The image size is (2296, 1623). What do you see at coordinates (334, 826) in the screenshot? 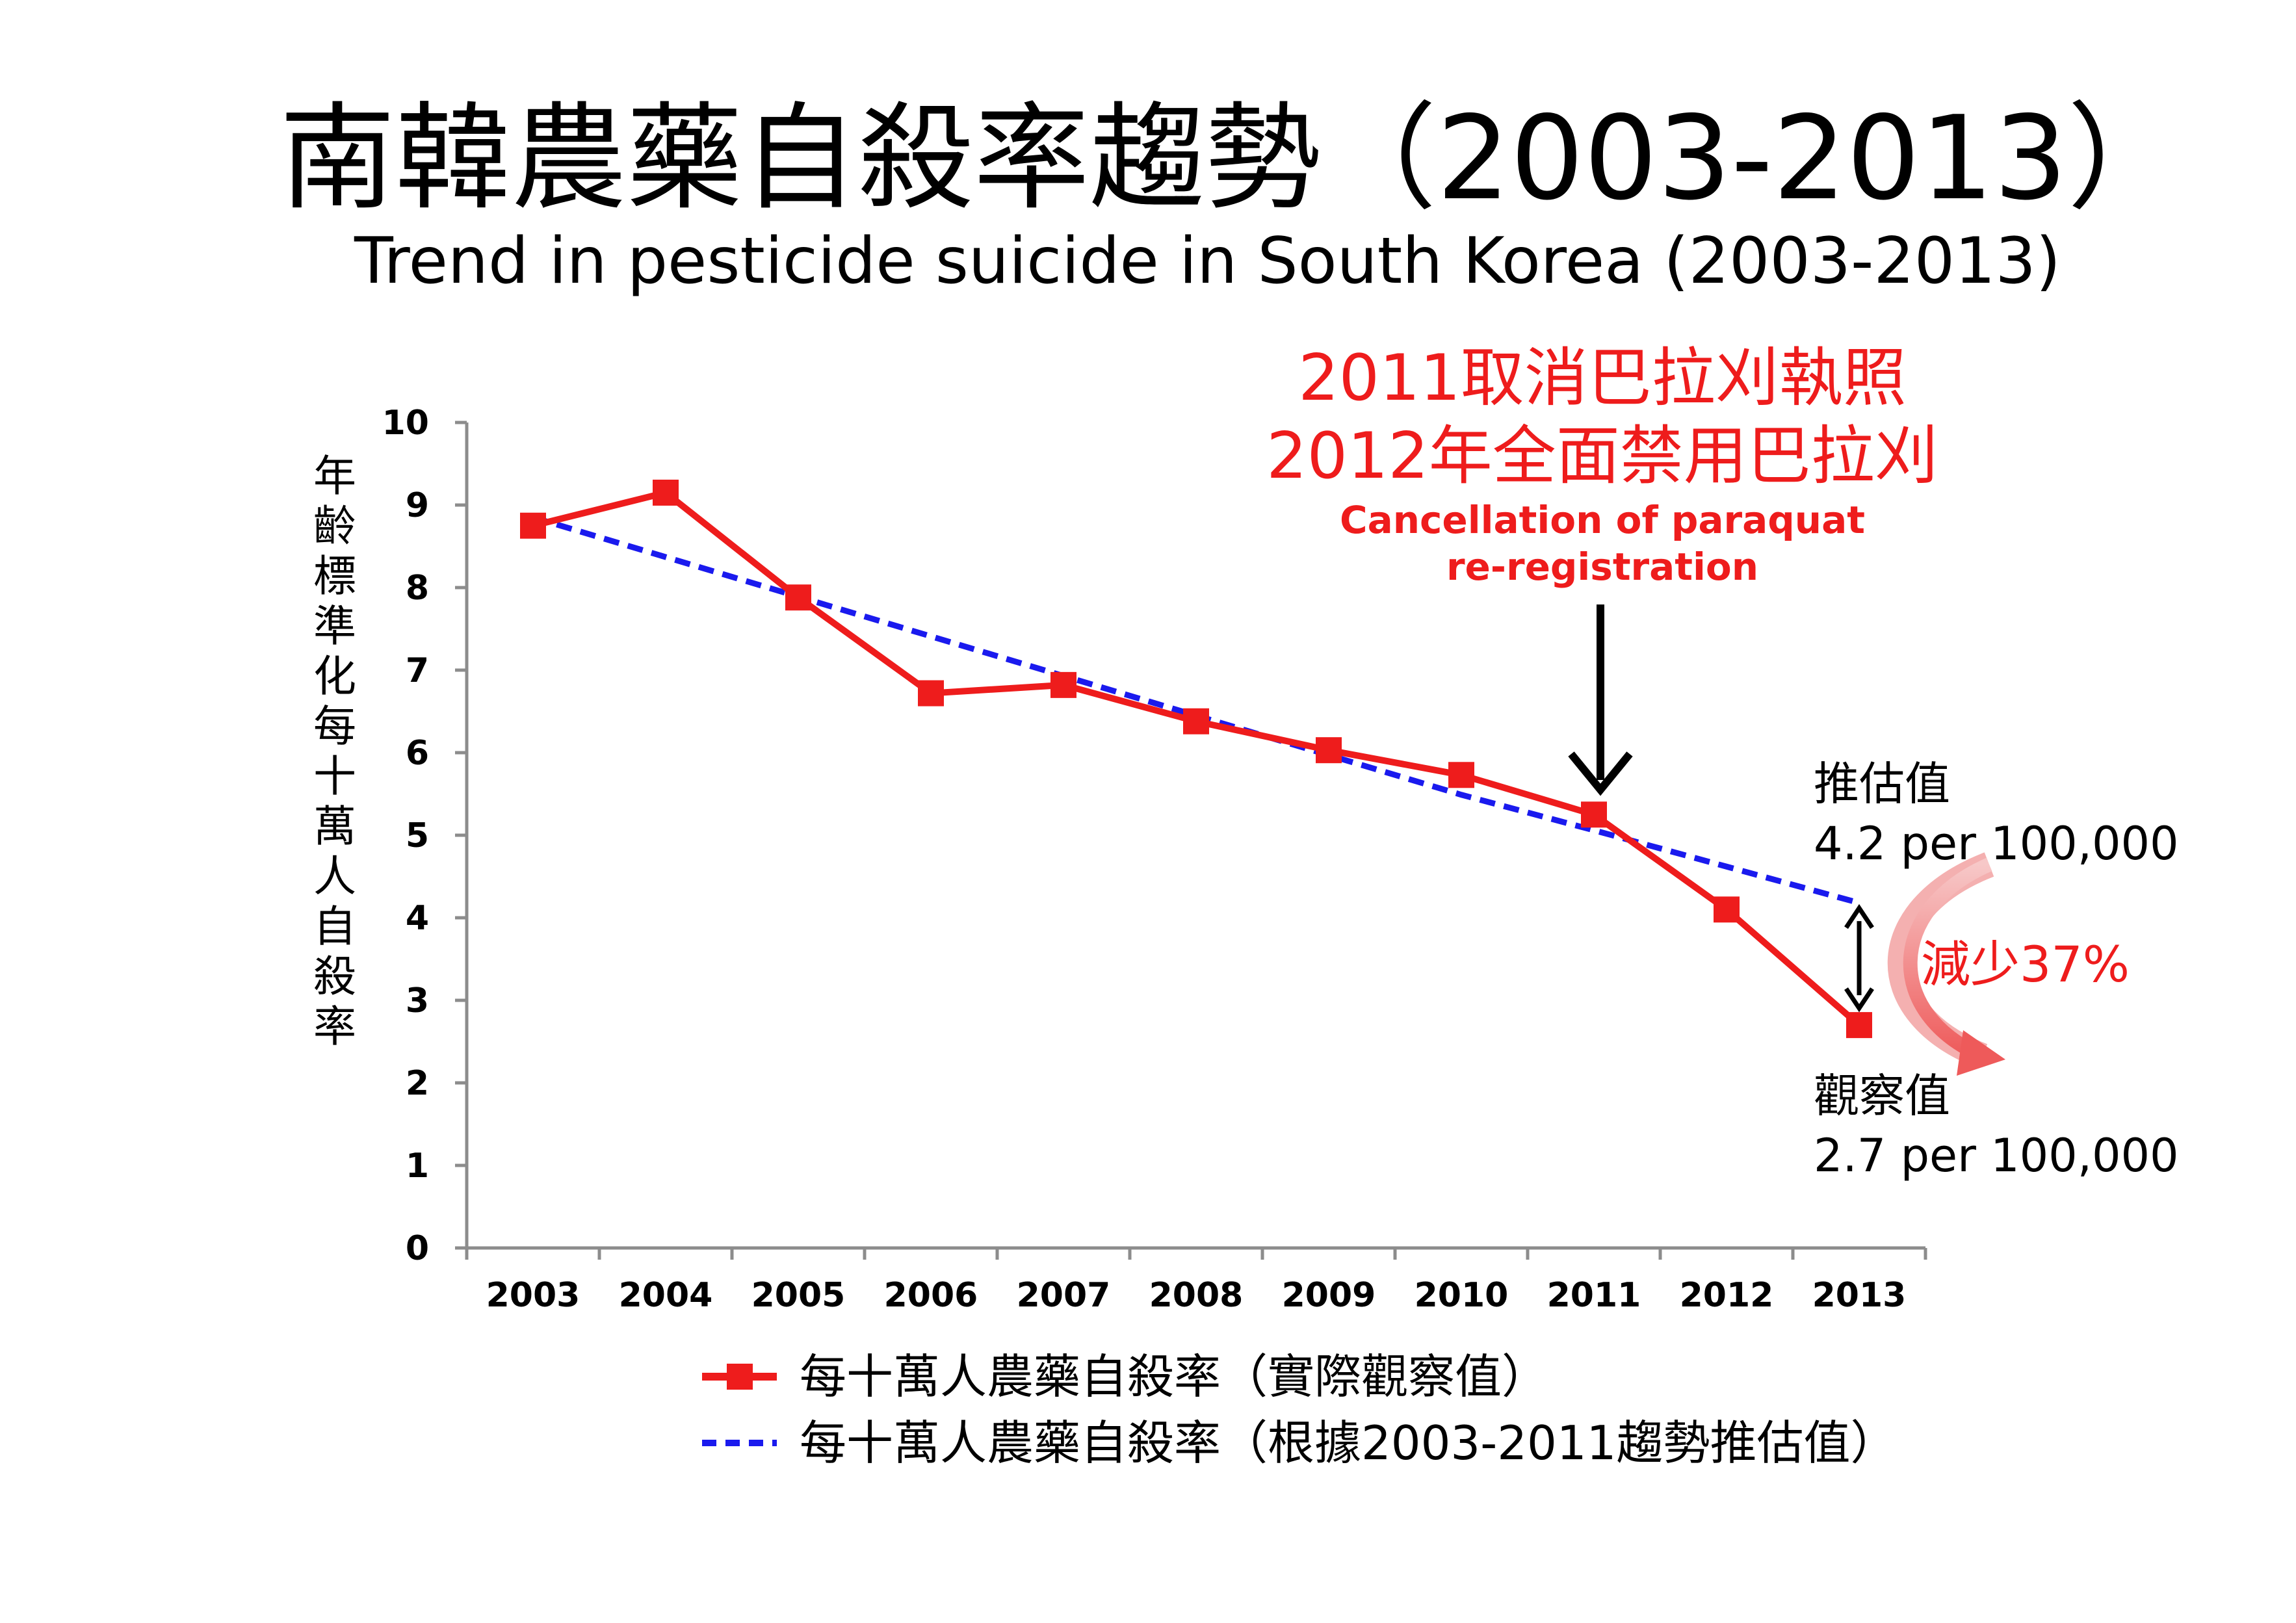
I see `y-axis-label-char: 萬` at bounding box center [334, 826].